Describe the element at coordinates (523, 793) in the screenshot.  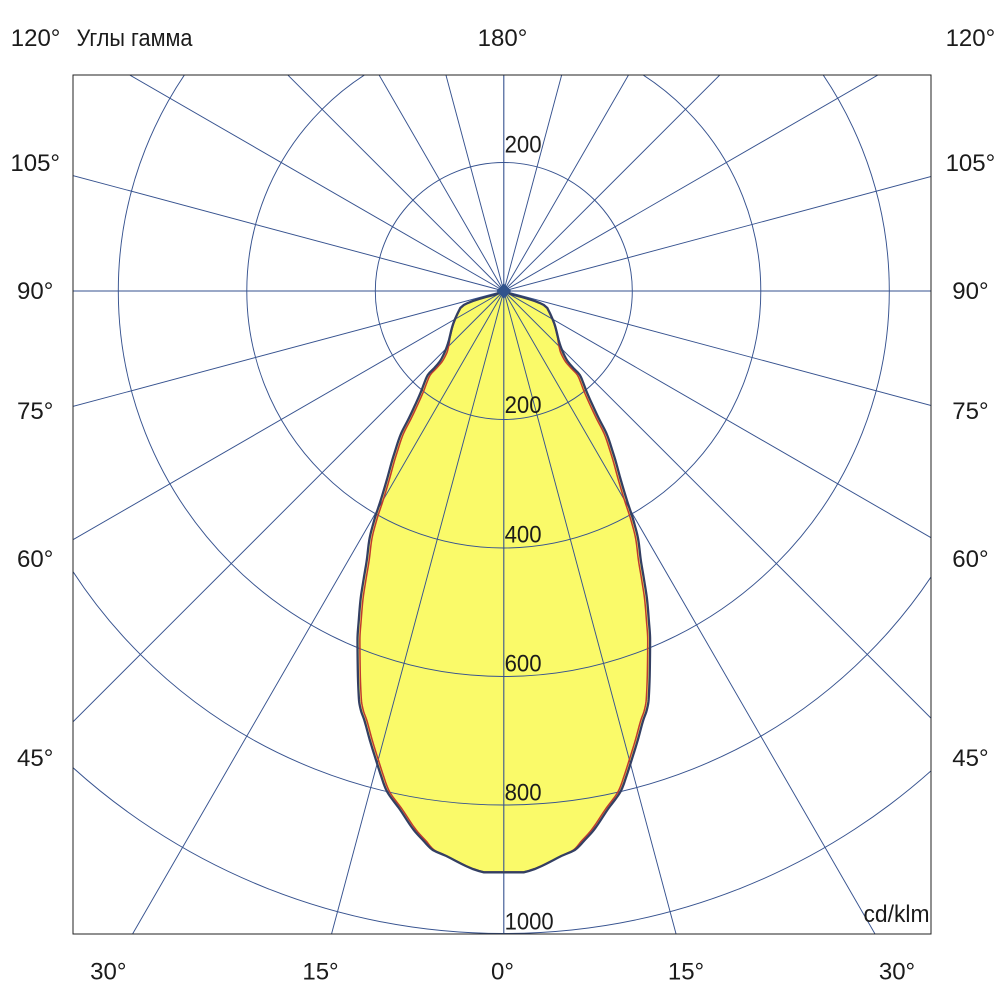
I see `svg-text: 800` at that location.